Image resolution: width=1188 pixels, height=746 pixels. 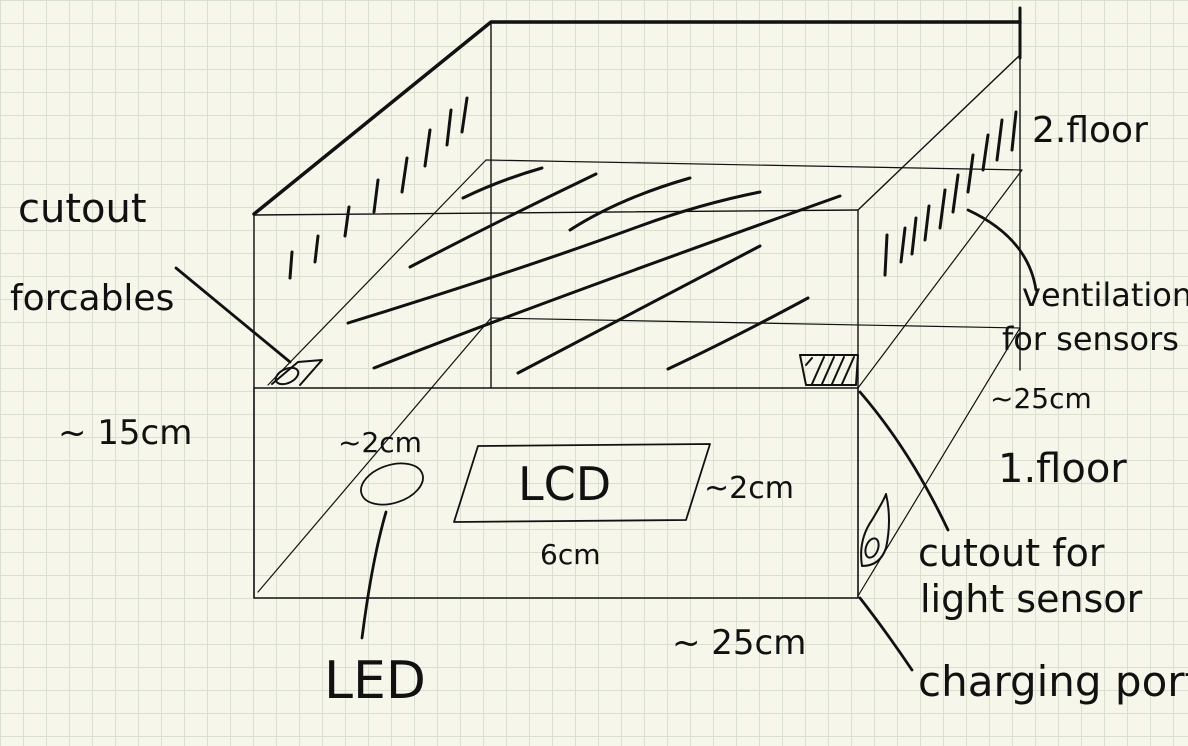 I want to click on cutout-cables-label-1: cutout, so click(x=82, y=209).